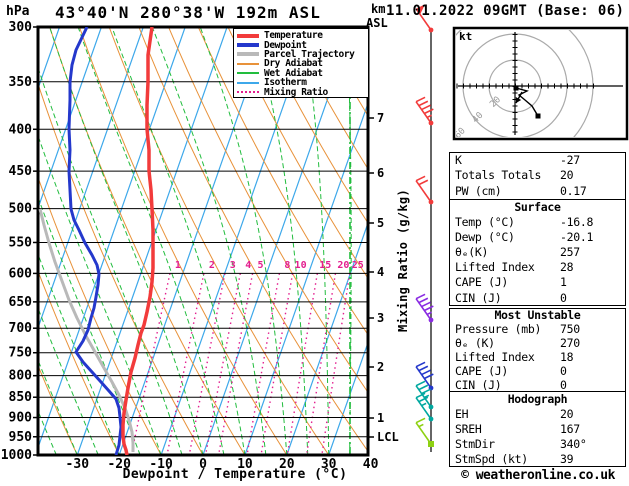 The width and height of the screenshot is (629, 486). I want to click on legend-item-isotherm: Isotherm, so click(302, 82).